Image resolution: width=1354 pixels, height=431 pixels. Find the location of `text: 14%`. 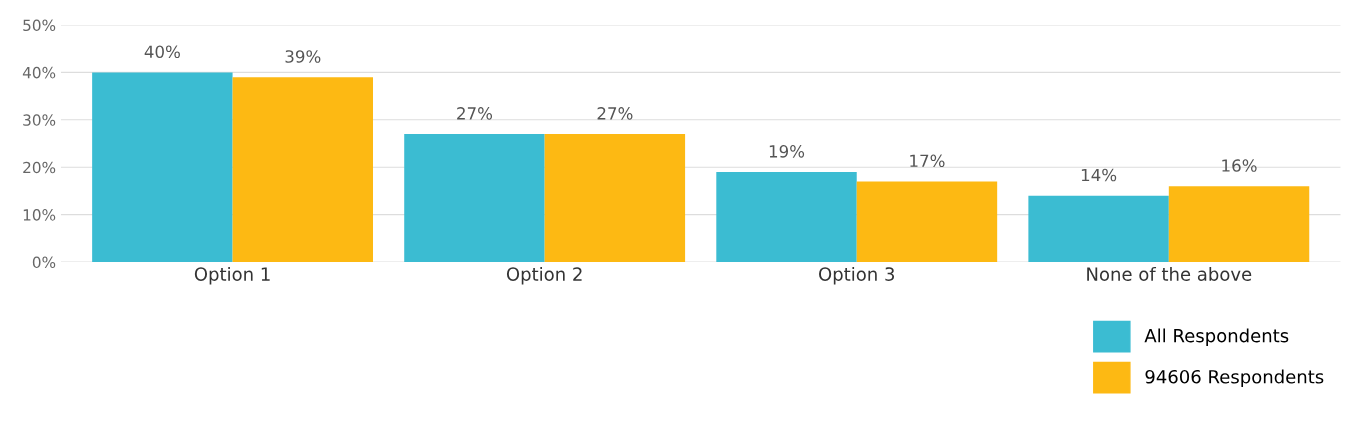

text: 14% is located at coordinates (1099, 175).